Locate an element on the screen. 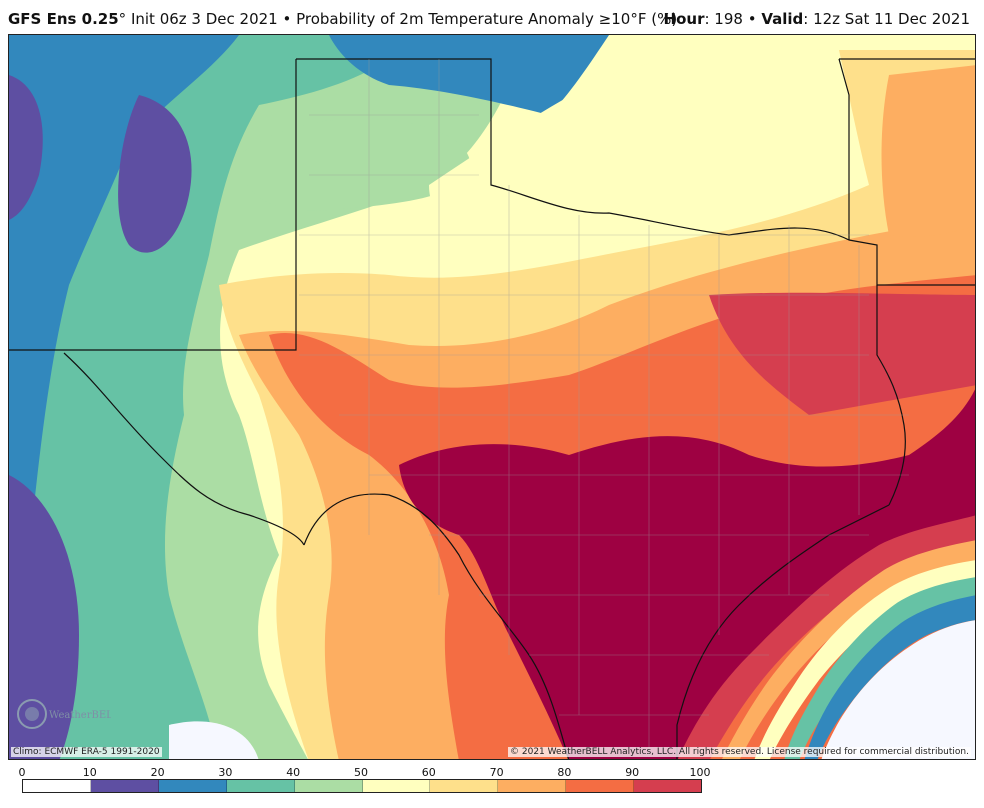  scale-tick-label: 90 is located at coordinates (632, 772).